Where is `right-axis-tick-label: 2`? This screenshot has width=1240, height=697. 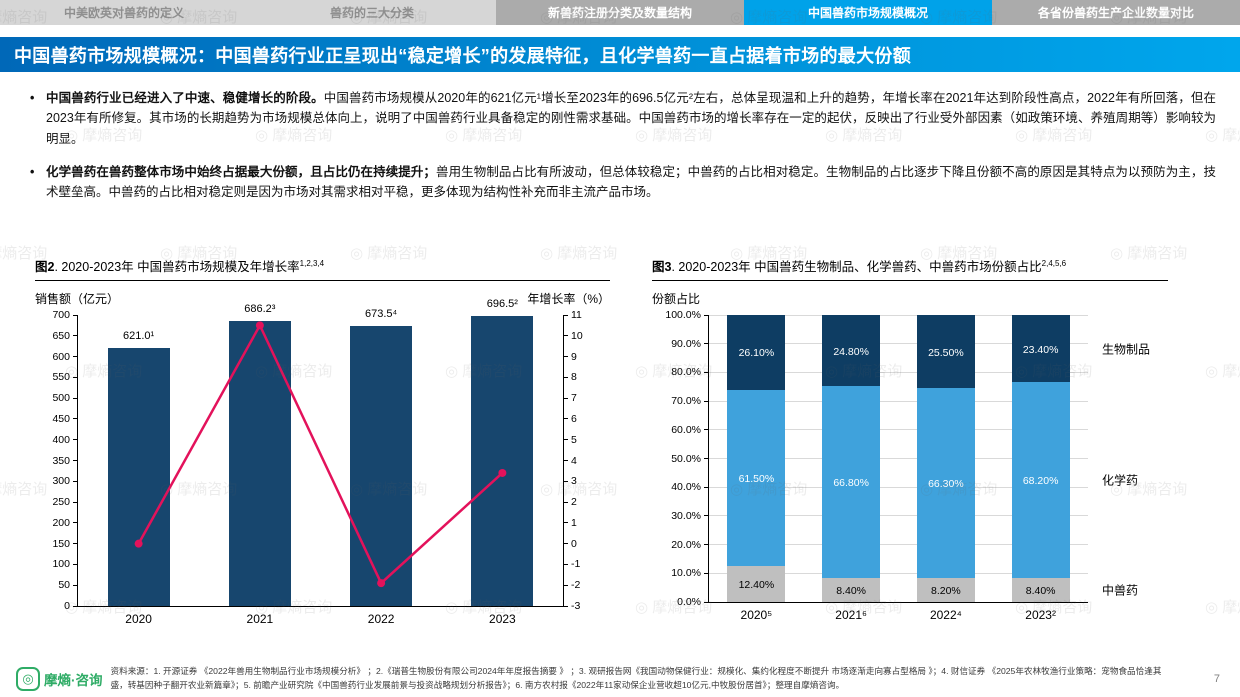 right-axis-tick-label: 2 is located at coordinates (574, 502).